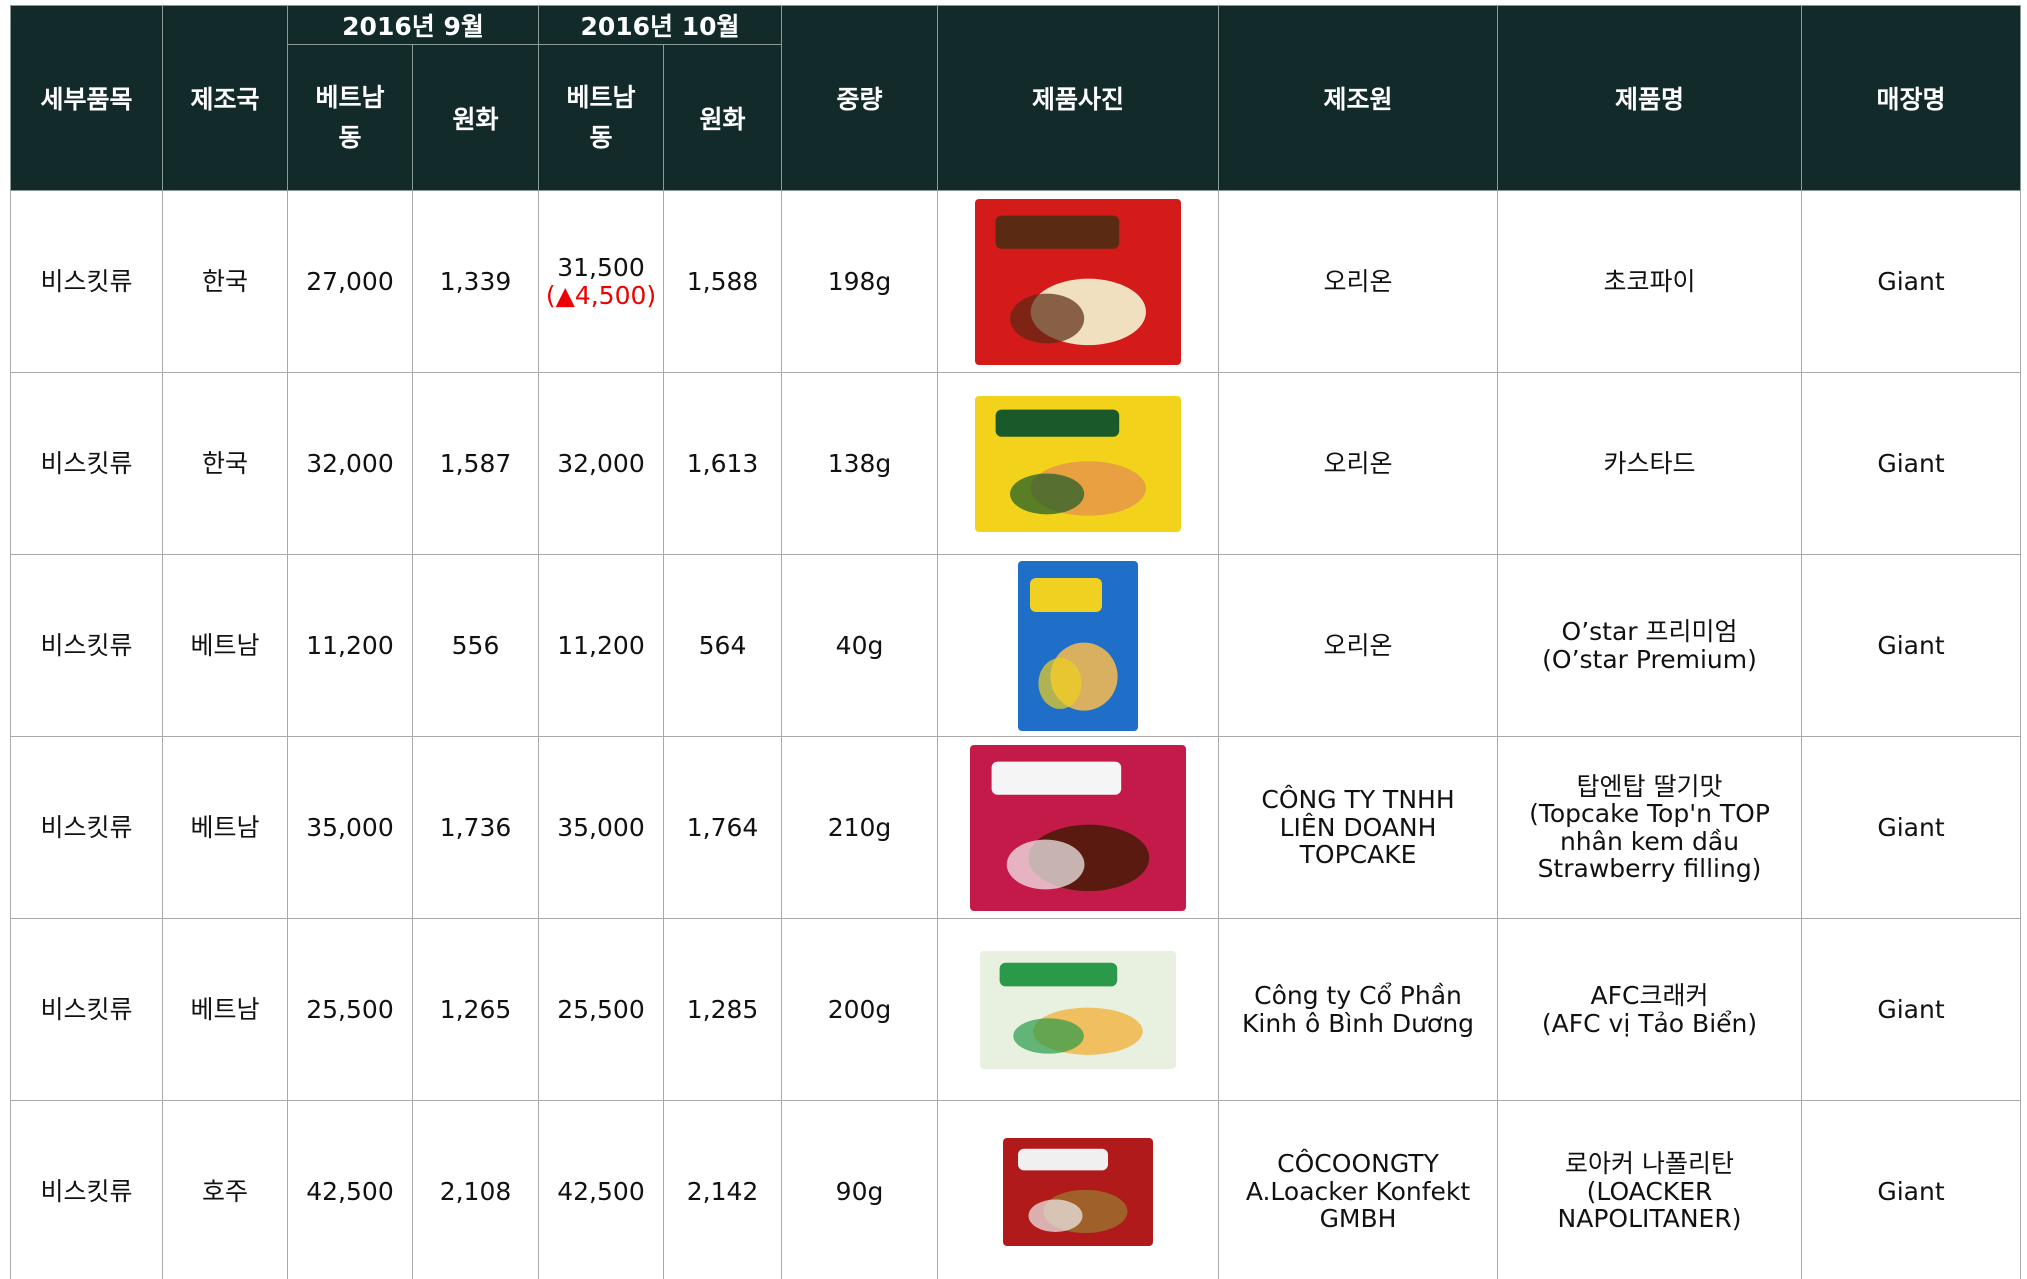 This screenshot has height=1279, width=2027. I want to click on weight-cell: 210g, so click(860, 827).